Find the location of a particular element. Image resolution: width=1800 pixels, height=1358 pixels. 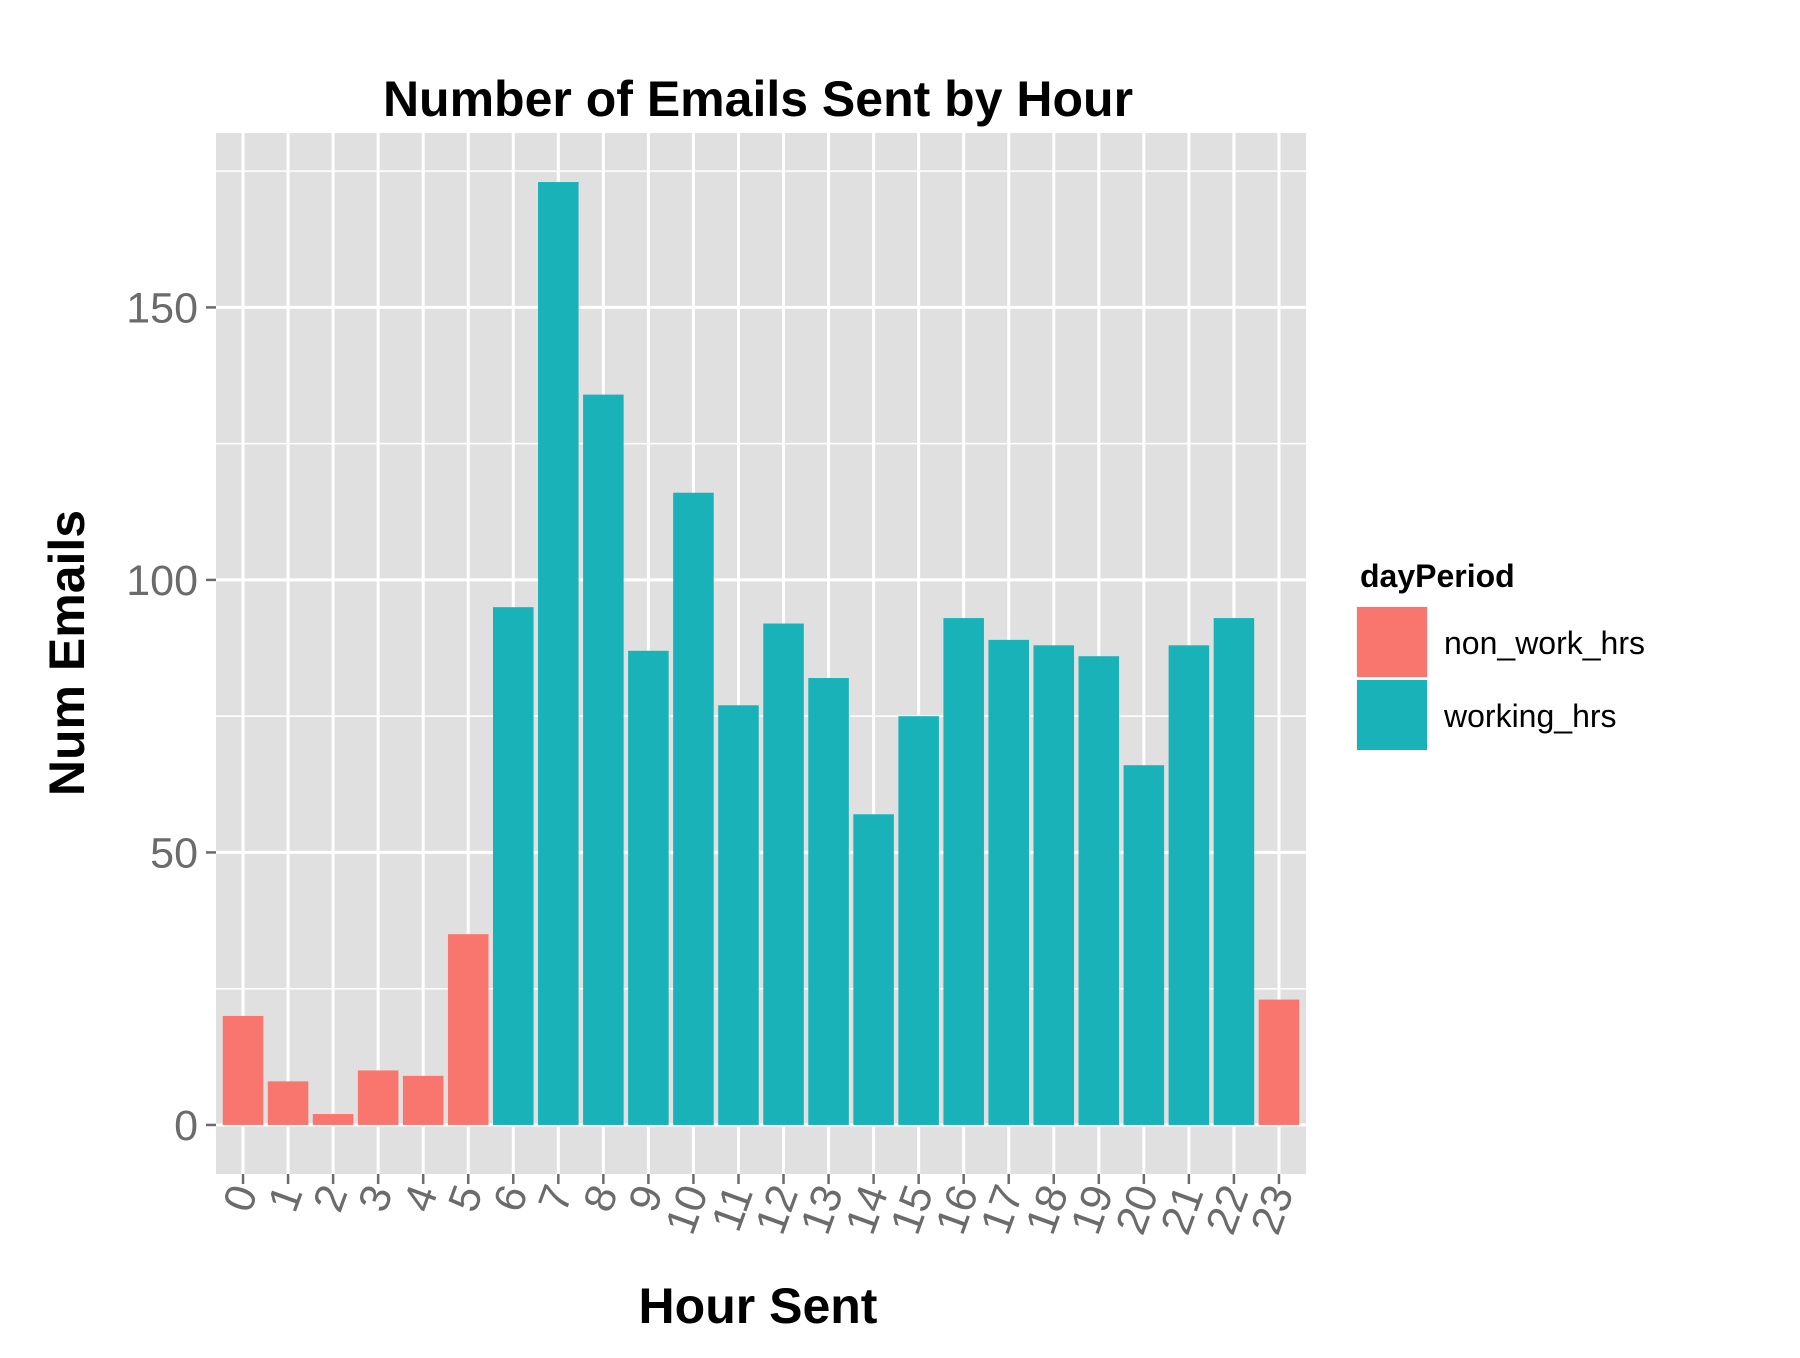

legend: dayPeriod non_work_hrs working_hrs is located at coordinates (1500, 654).